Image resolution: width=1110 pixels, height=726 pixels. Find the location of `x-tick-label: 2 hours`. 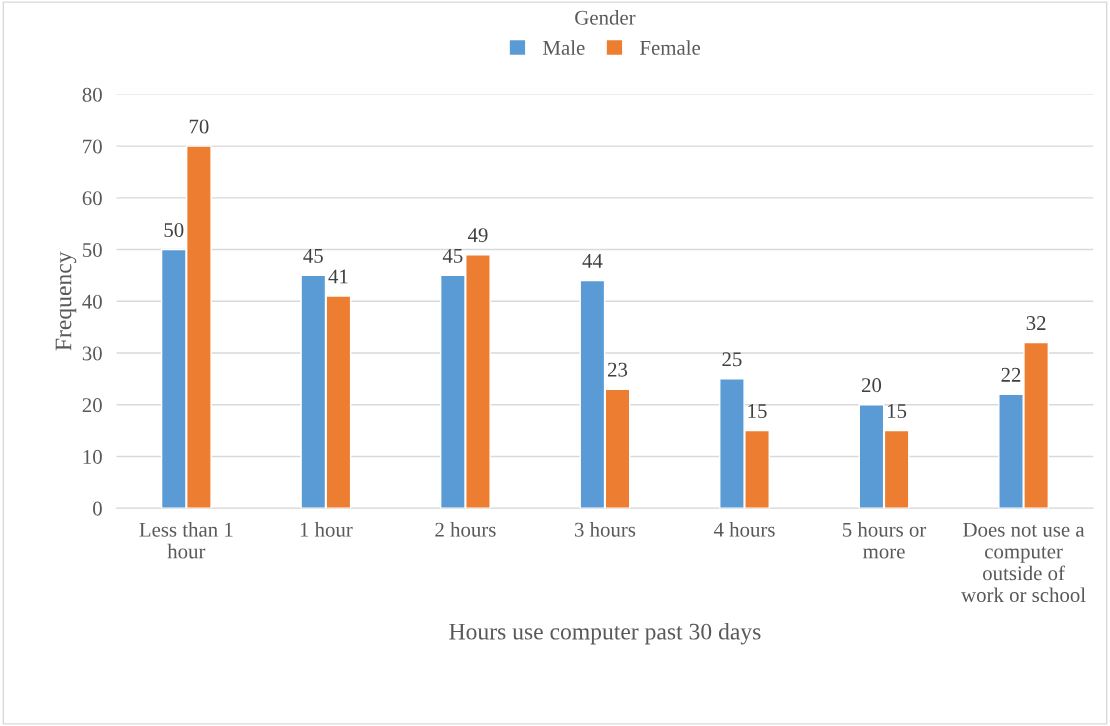

x-tick-label: 2 hours is located at coordinates (465, 529).